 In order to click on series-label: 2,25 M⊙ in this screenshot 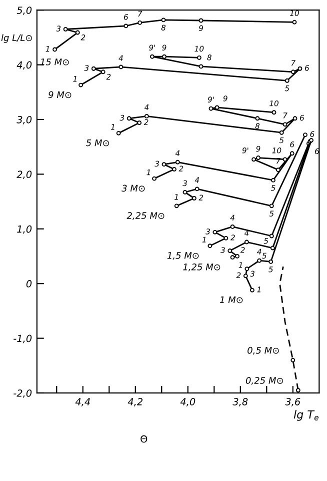, I will do `click(145, 216)`.